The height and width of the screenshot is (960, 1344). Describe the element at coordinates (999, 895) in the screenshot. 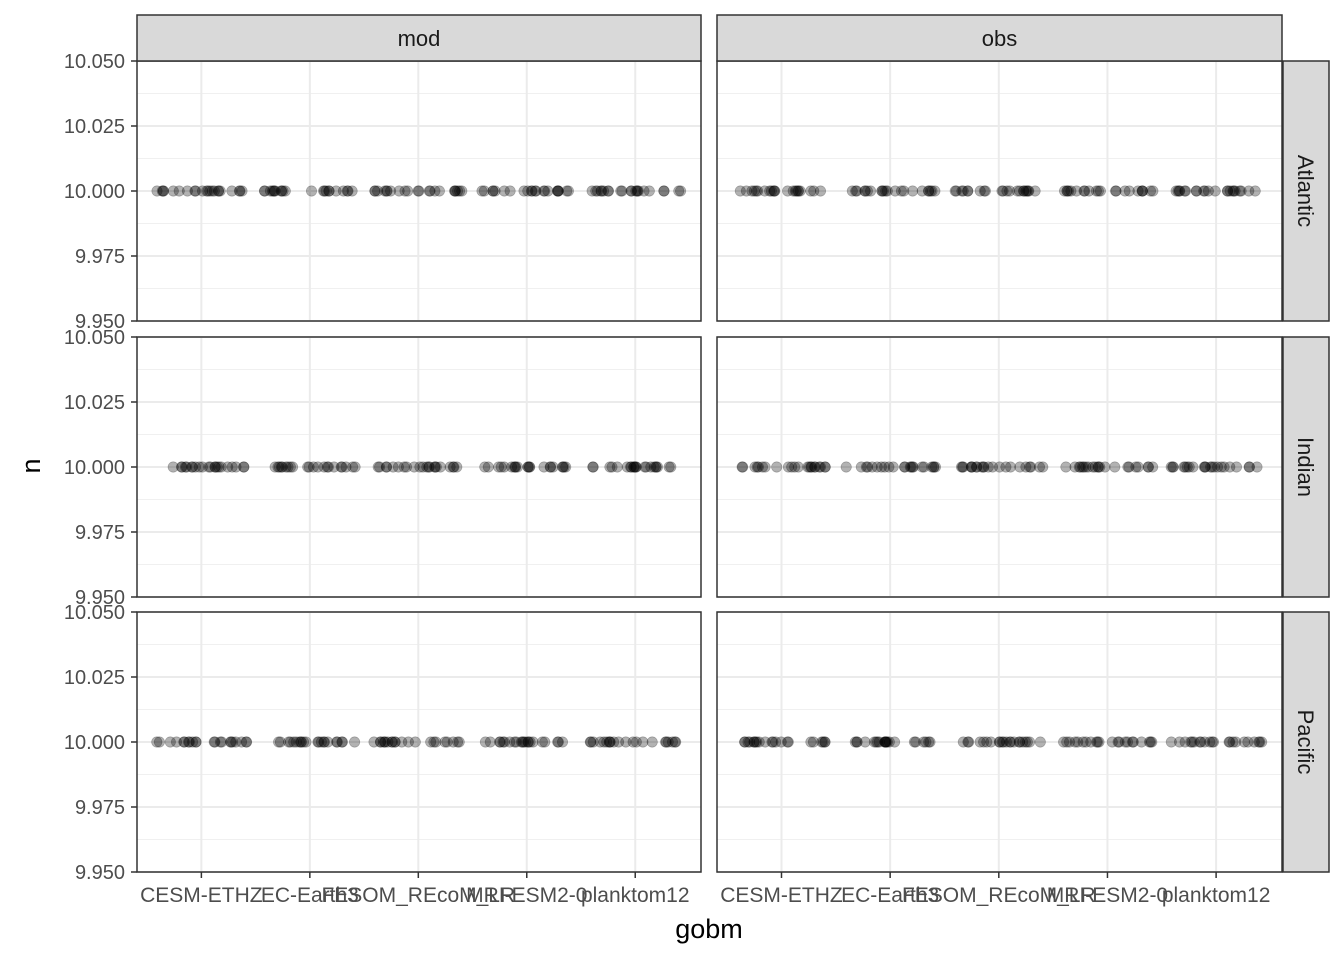

I see `x-tick-label: FESOM_REcoM_LR` at that location.